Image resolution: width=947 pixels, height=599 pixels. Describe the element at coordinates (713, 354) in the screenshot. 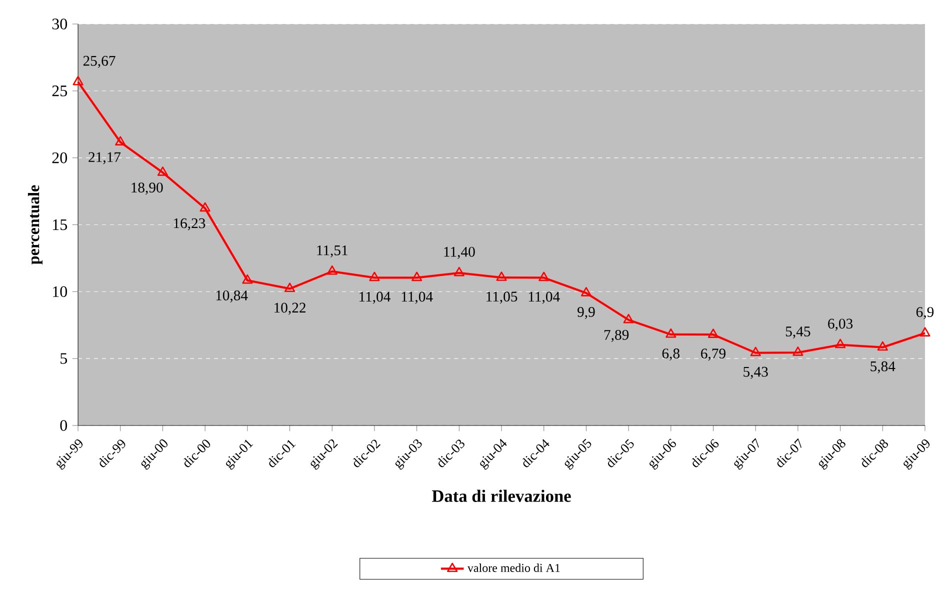

I see `data-label: 6,79` at that location.